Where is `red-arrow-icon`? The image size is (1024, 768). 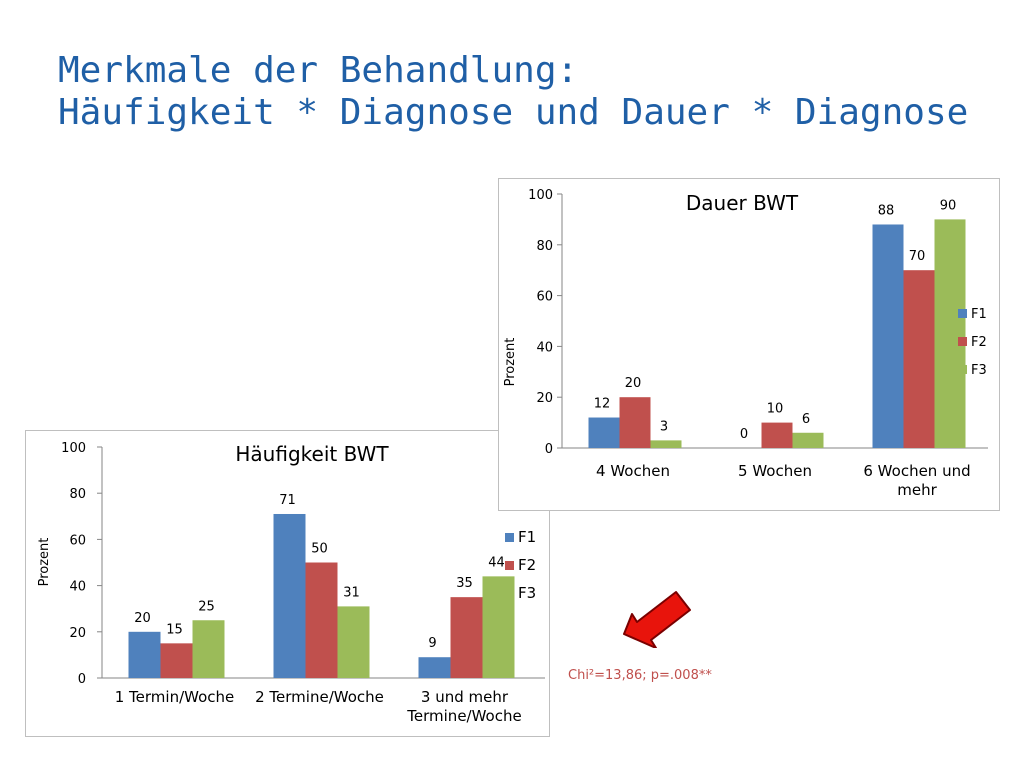
red-arrow-icon is located at coordinates (657, 619).